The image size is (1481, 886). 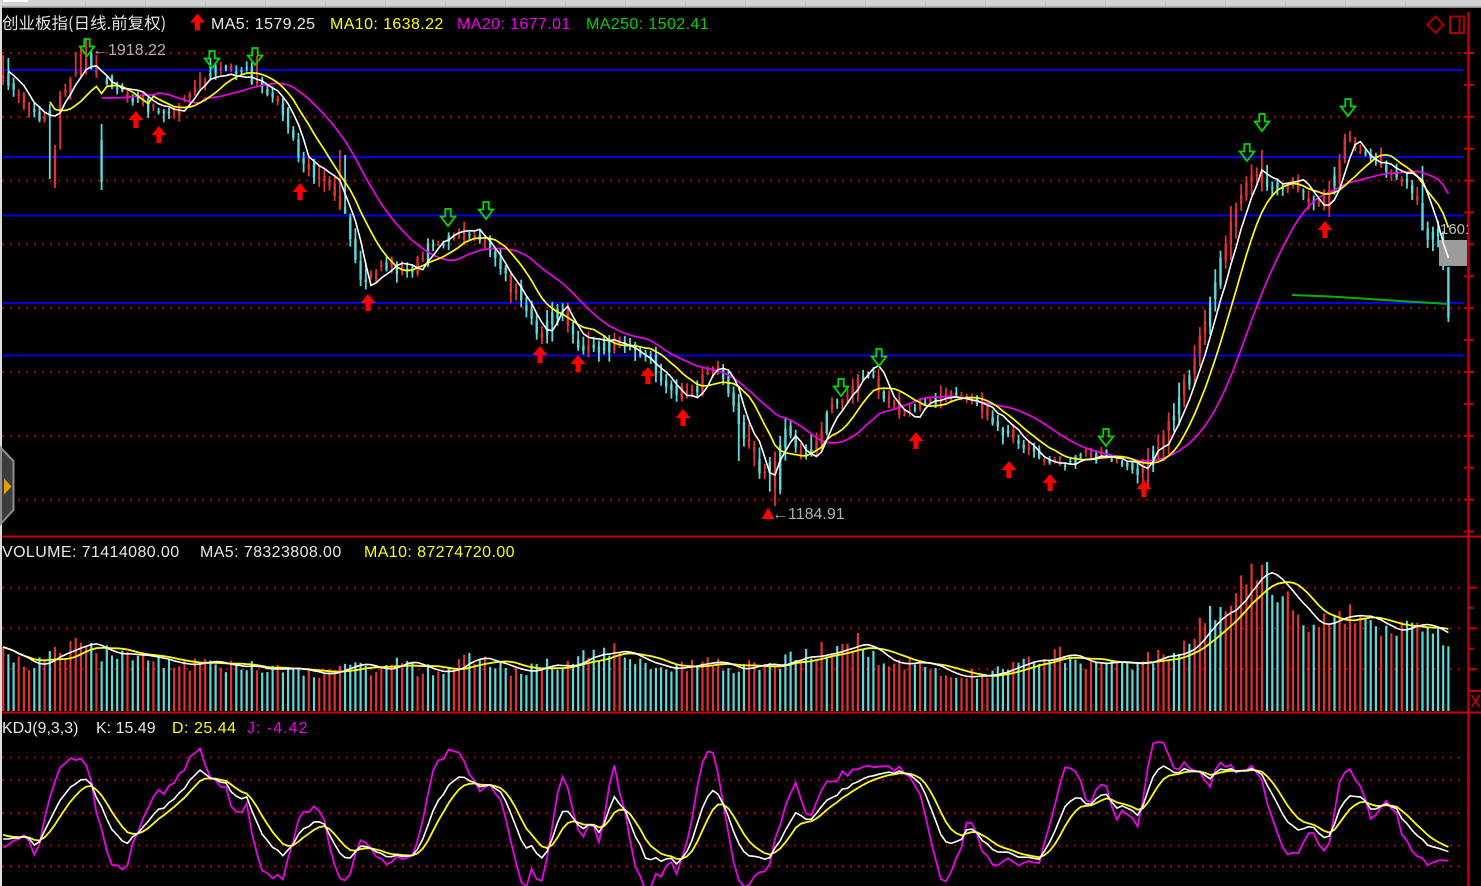 What do you see at coordinates (263, 24) in the screenshot?
I see `svg-text: MA5: 1579.25` at bounding box center [263, 24].